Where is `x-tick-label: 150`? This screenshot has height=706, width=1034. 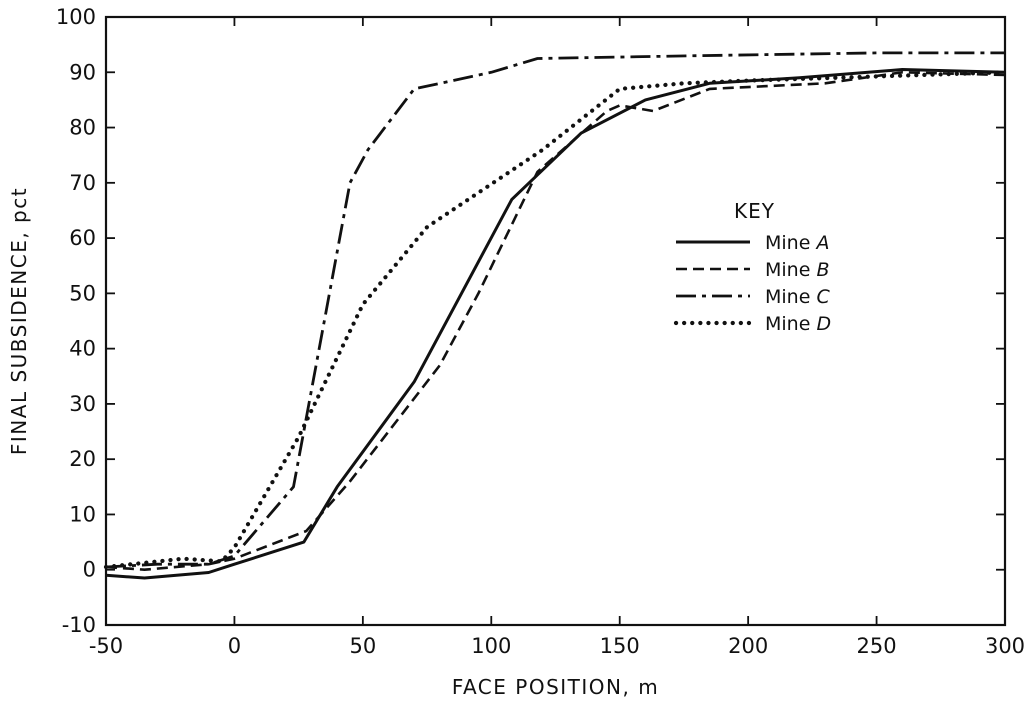
x-tick-label: 150 is located at coordinates (620, 646).